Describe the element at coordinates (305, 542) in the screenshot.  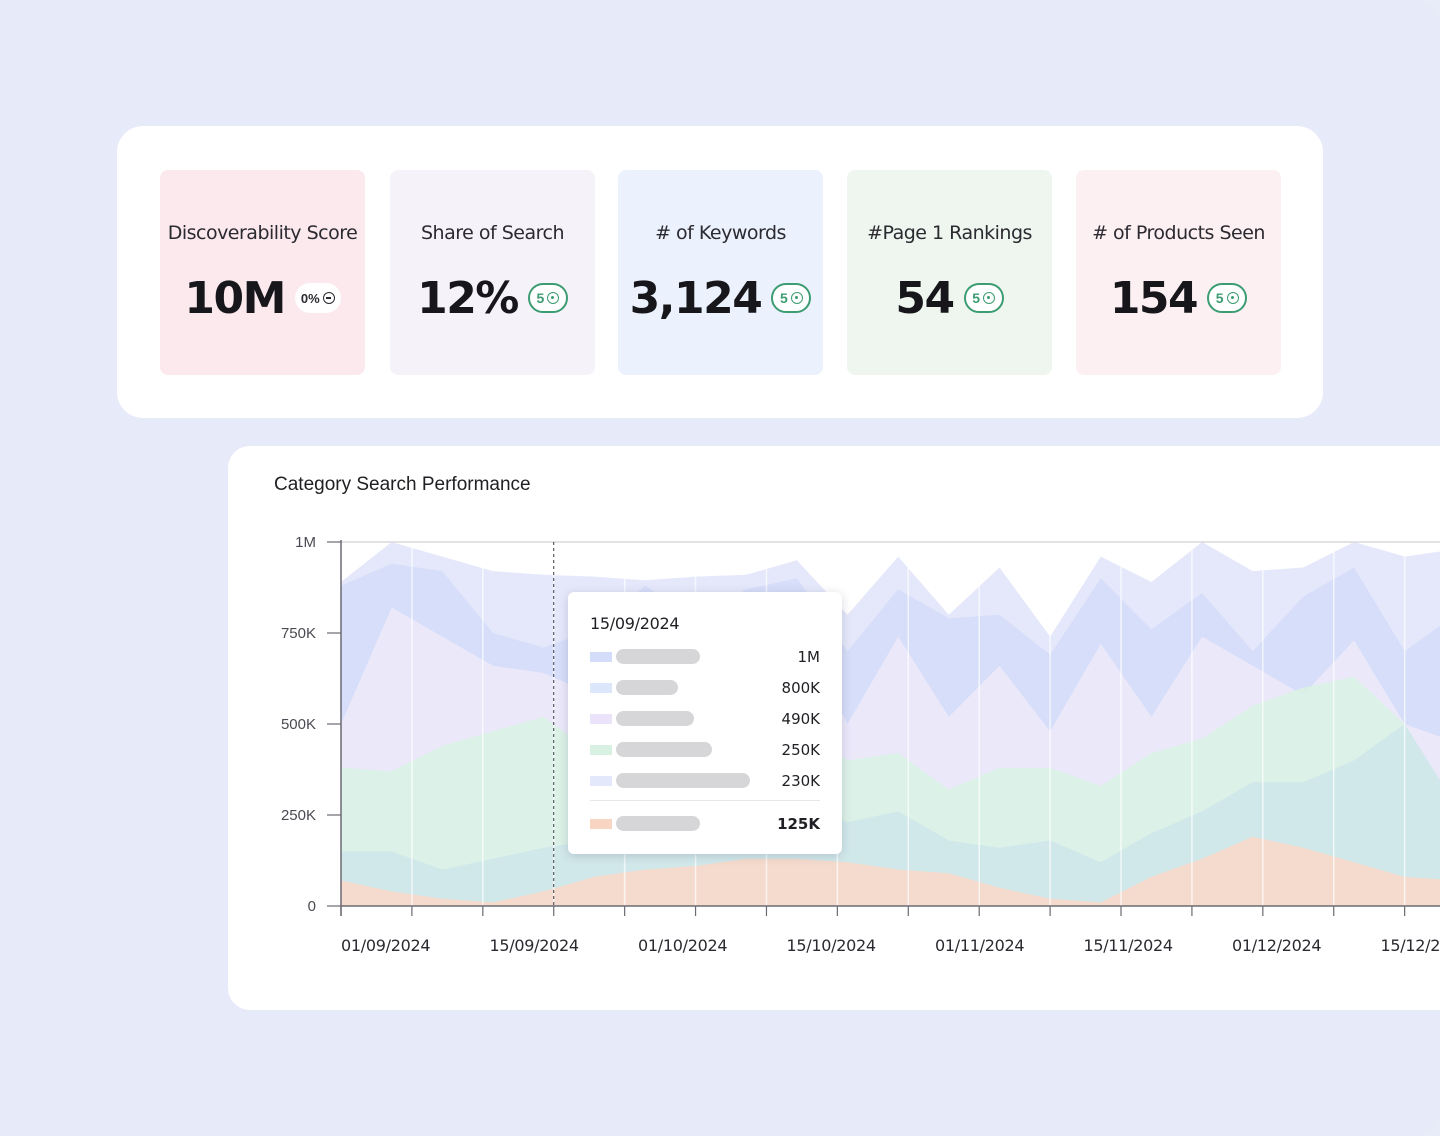
I see `y-tick-label: 1M` at that location.